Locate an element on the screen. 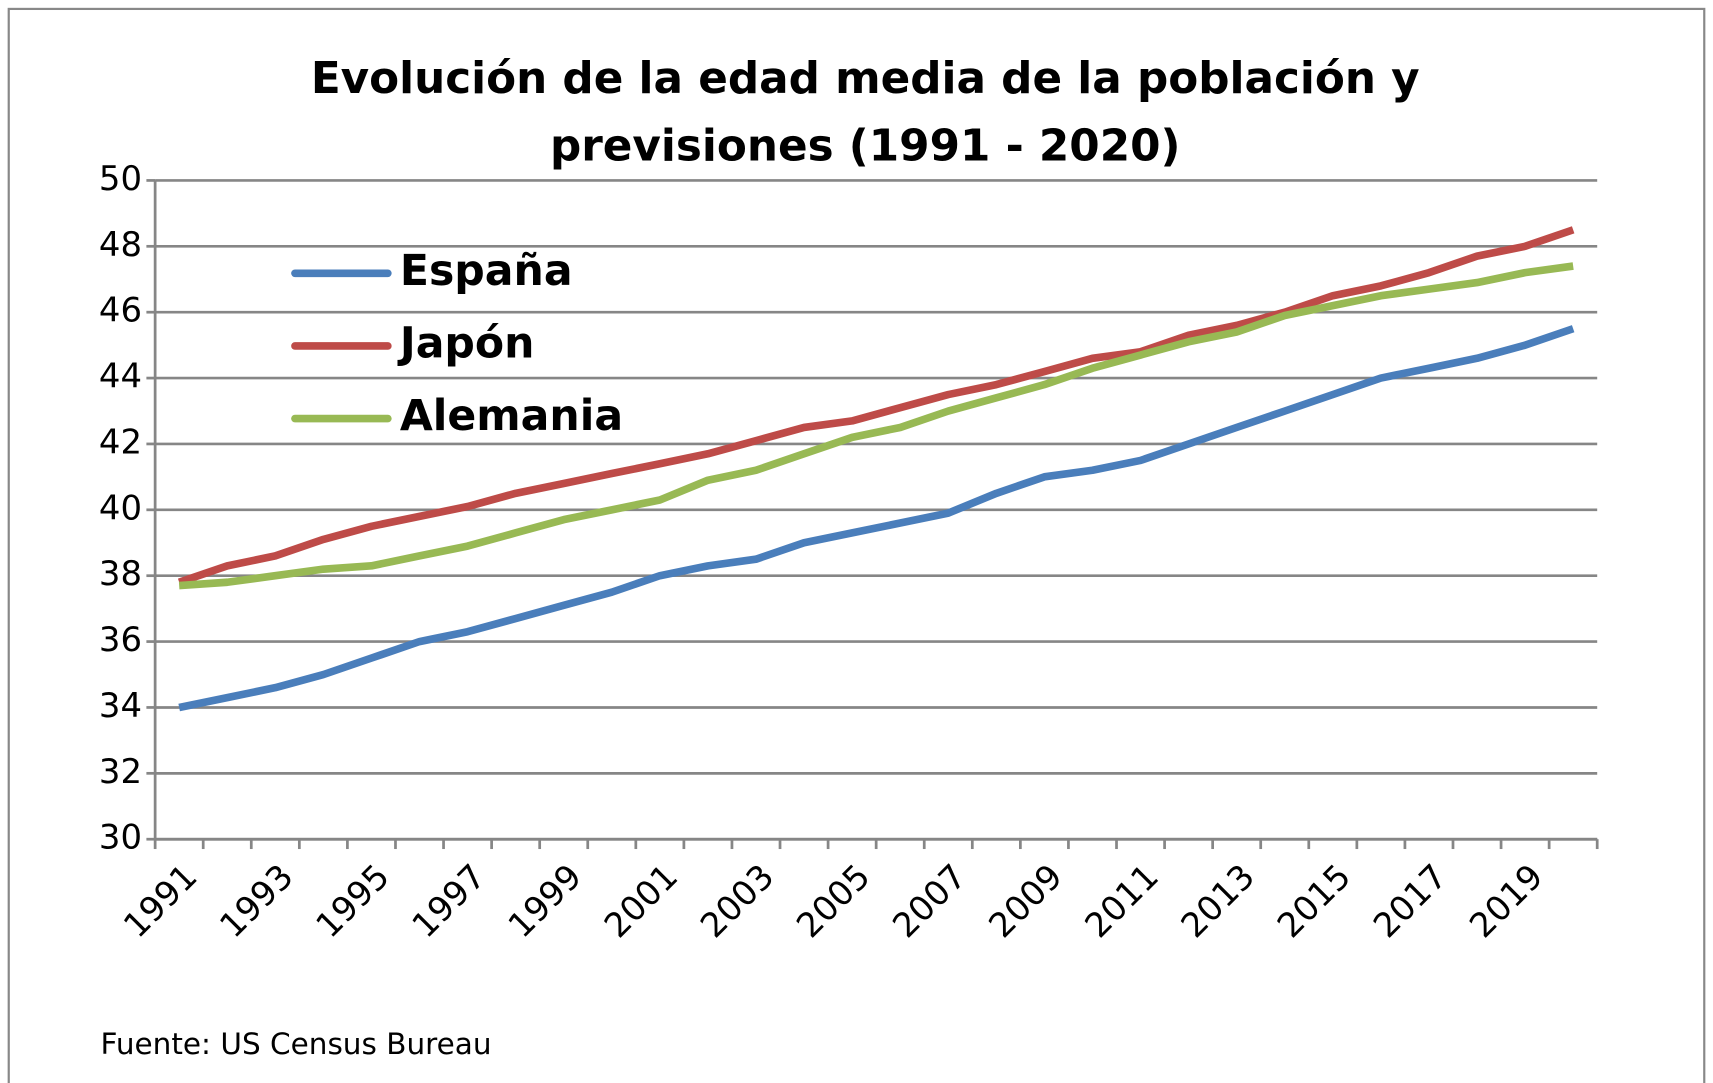  y-tick-label: 40 is located at coordinates (120, 507).